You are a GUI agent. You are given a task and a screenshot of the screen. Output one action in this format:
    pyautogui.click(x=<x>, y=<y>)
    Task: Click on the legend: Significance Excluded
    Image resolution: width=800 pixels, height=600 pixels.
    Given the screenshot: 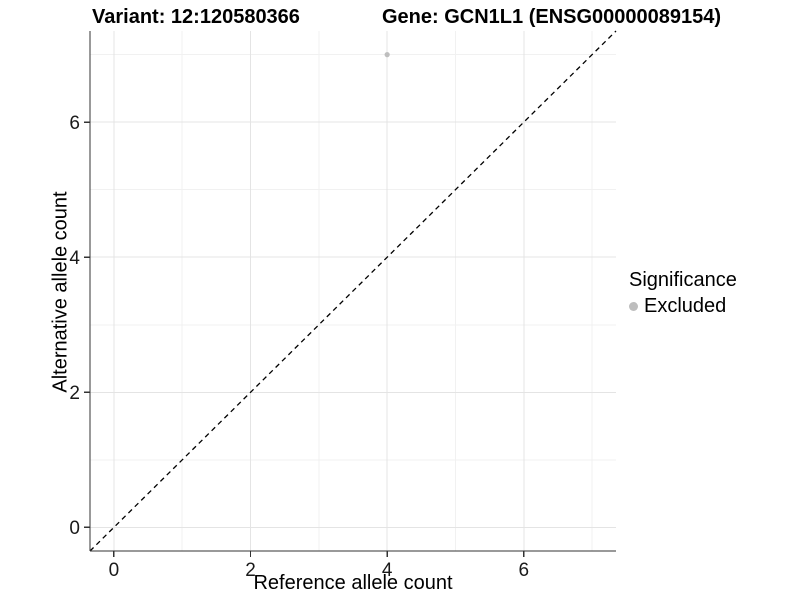 What is the action you would take?
    pyautogui.click(x=683, y=293)
    